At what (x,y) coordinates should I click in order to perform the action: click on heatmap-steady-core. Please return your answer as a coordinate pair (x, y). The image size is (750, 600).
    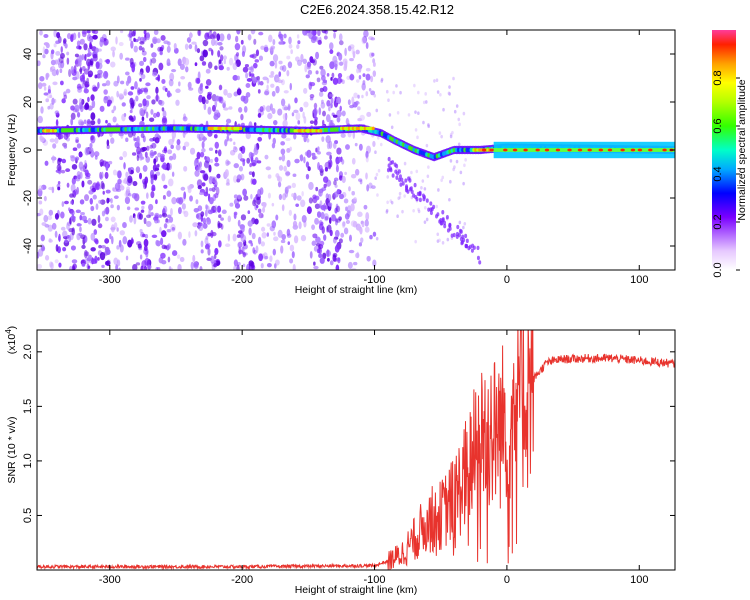
    Looking at the image, I should click on (584, 150).